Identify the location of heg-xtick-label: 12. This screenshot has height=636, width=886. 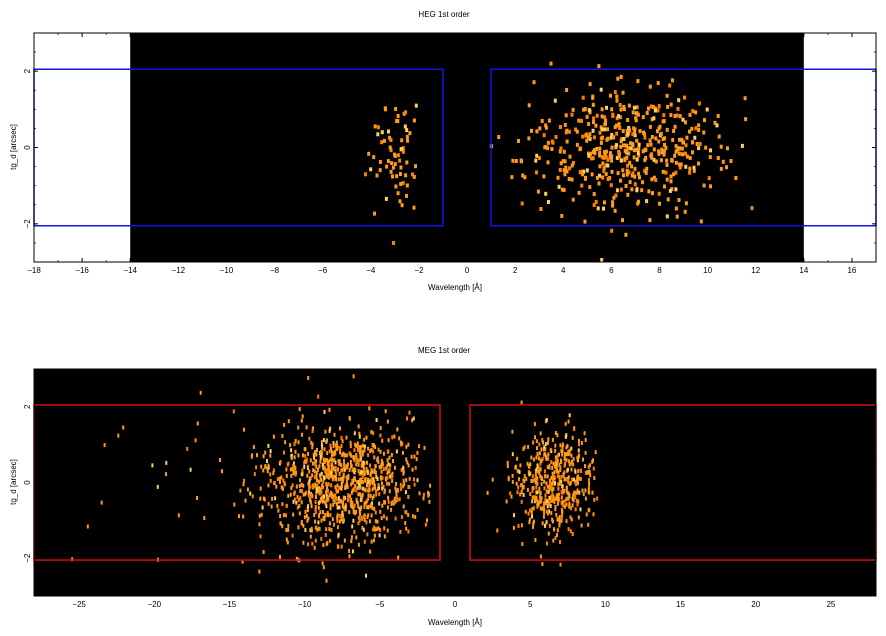
(755, 270).